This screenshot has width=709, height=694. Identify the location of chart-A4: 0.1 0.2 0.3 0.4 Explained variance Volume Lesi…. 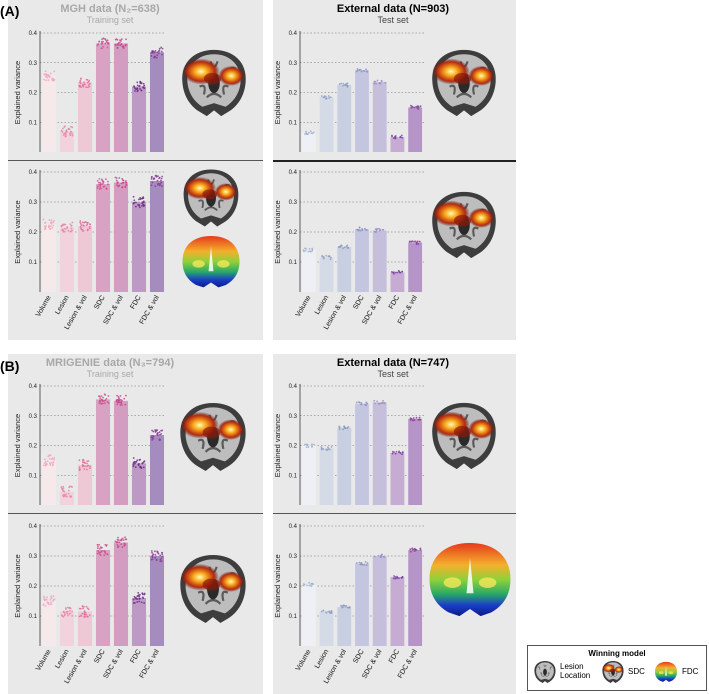
(348, 250).